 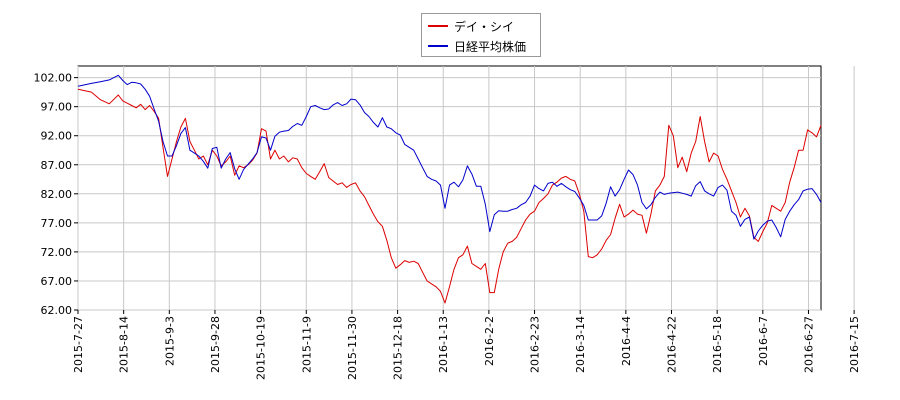 What do you see at coordinates (57, 223) in the screenshot?
I see `y-tick-label: 77.00` at bounding box center [57, 223].